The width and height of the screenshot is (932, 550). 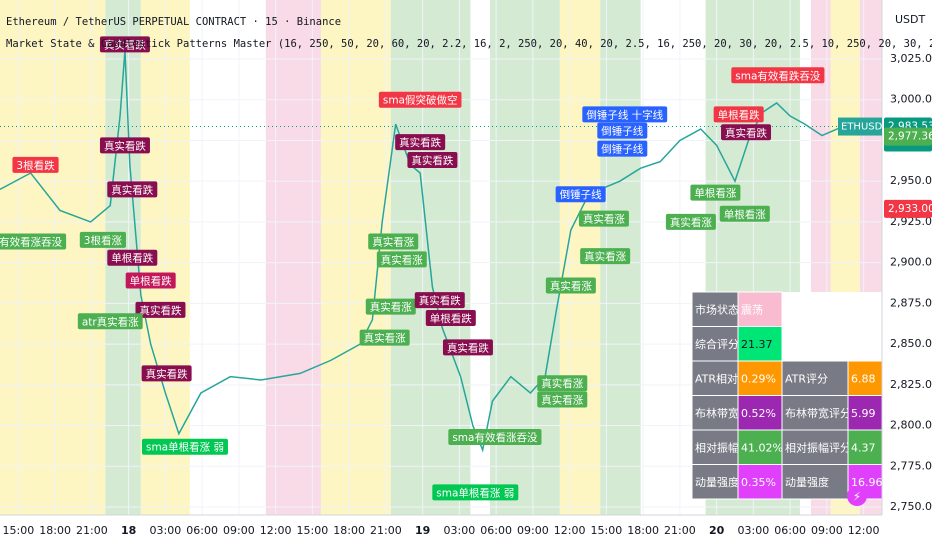 I want to click on annotation: 单根看涨, so click(x=715, y=192).